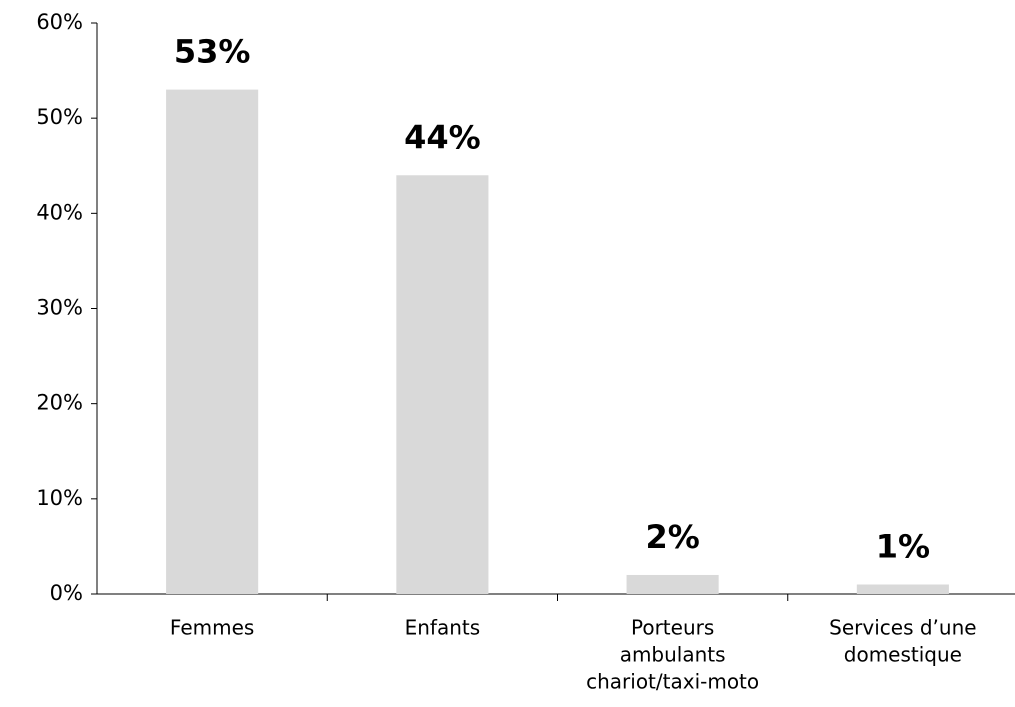  I want to click on x-tick-label: domestique, so click(903, 655).